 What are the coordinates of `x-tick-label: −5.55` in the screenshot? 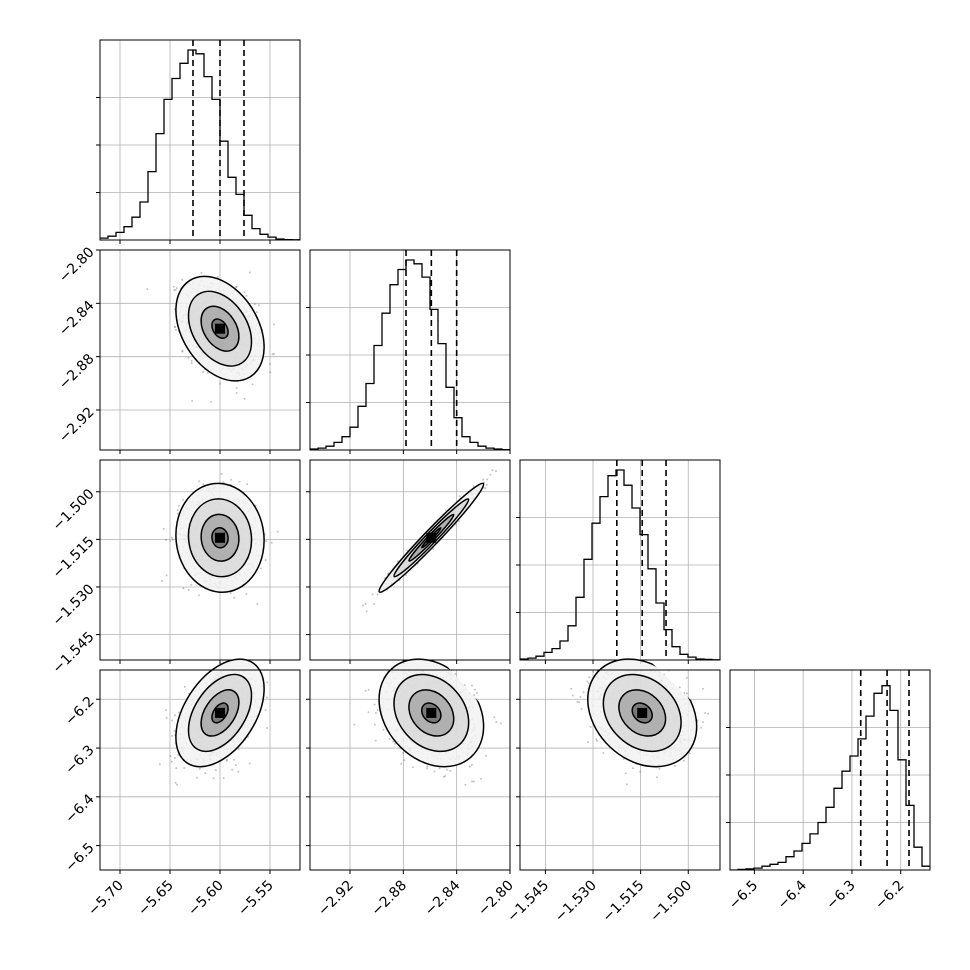 It's located at (256, 899).